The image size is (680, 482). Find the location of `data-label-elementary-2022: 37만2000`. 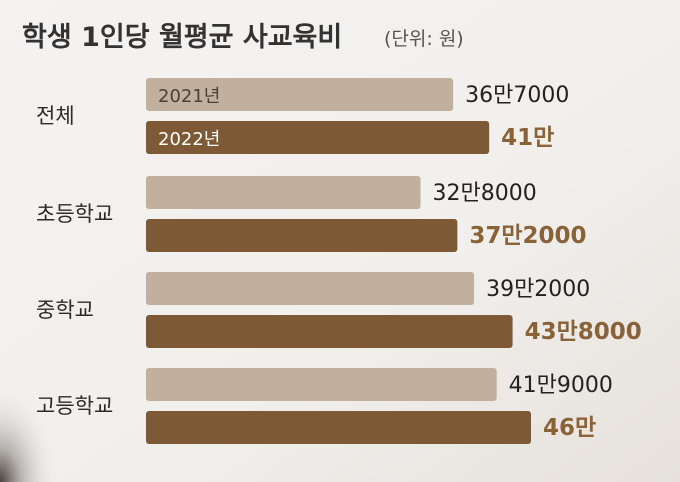

data-label-elementary-2022: 37만2000 is located at coordinates (527, 236).